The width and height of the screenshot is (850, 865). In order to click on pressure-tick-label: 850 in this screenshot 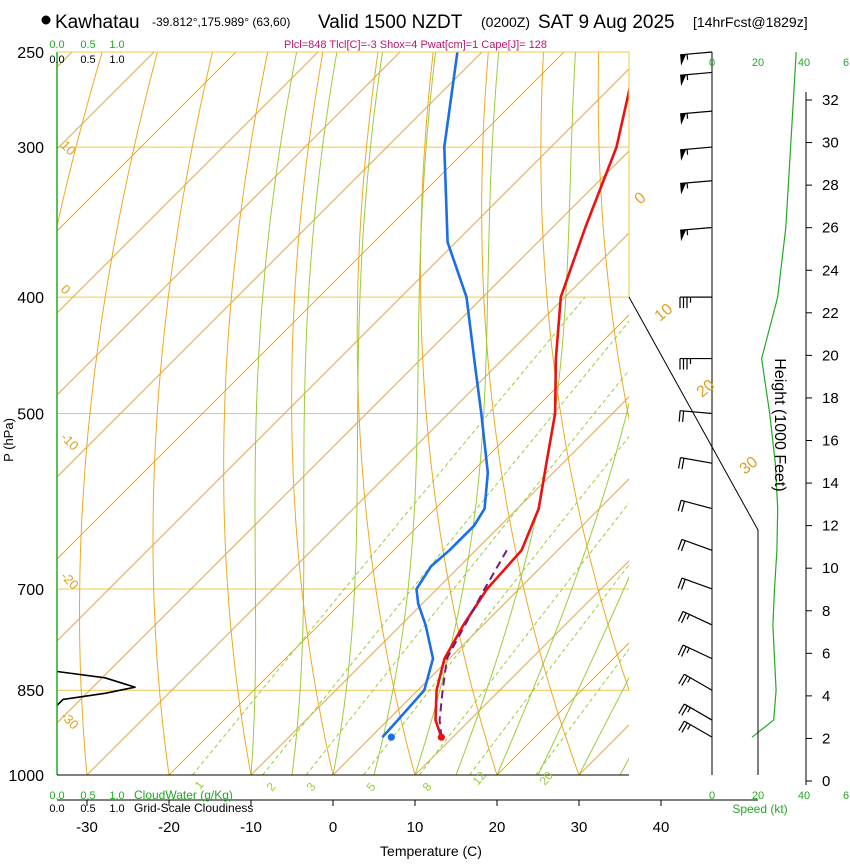, I will do `click(30, 691)`.